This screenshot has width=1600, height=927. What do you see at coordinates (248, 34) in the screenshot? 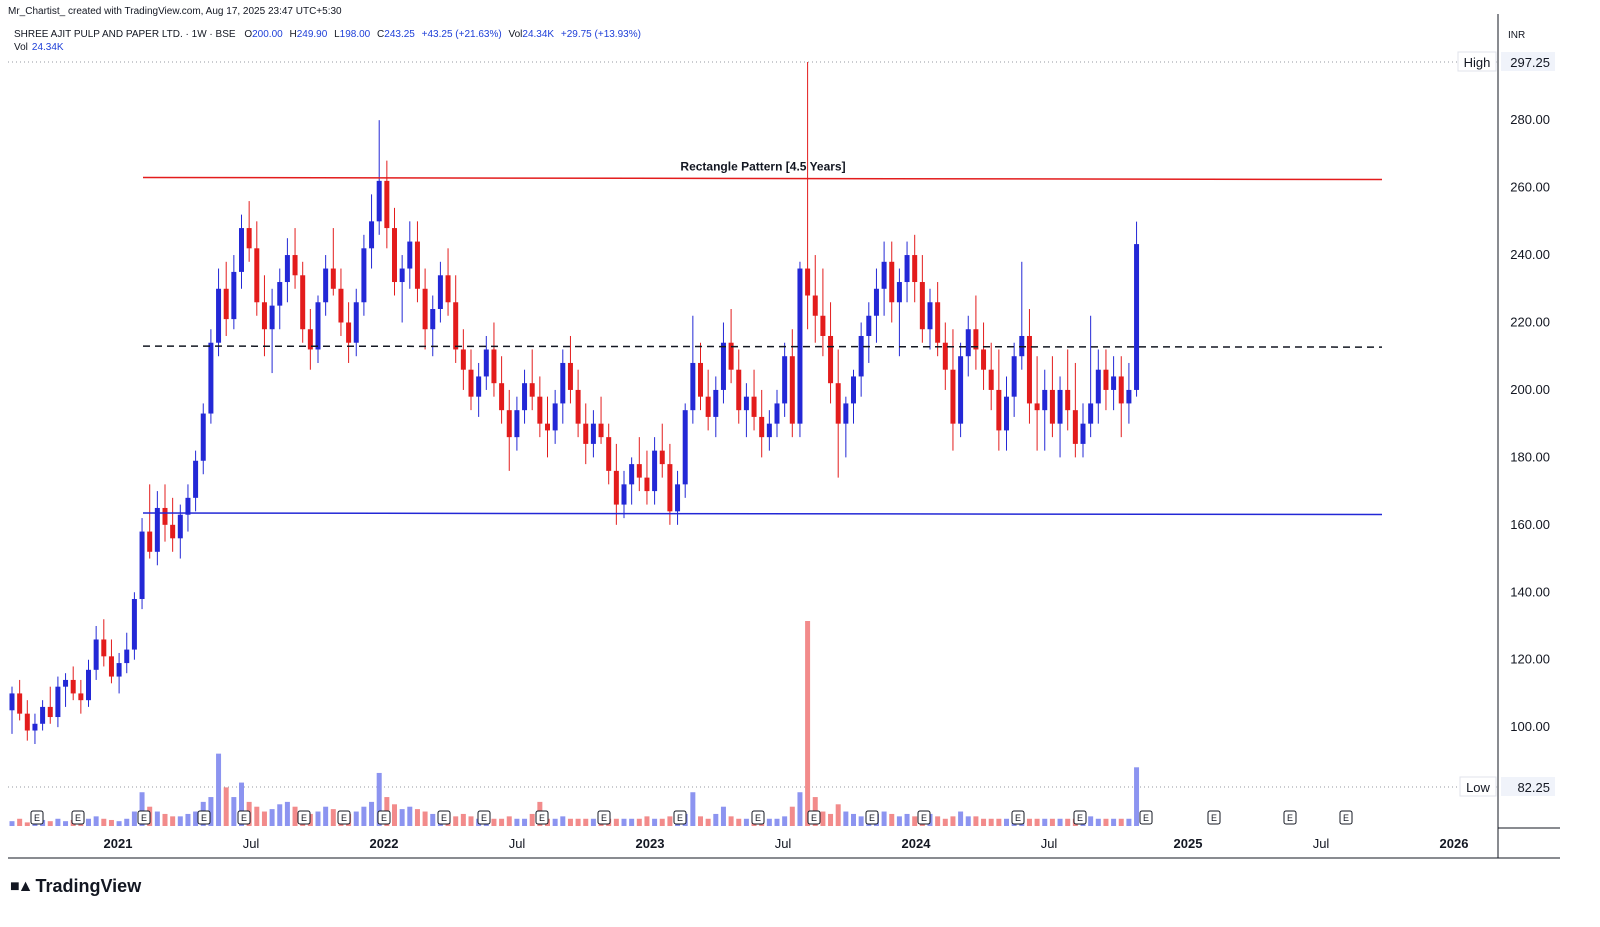
I see `open-key: O` at bounding box center [248, 34].